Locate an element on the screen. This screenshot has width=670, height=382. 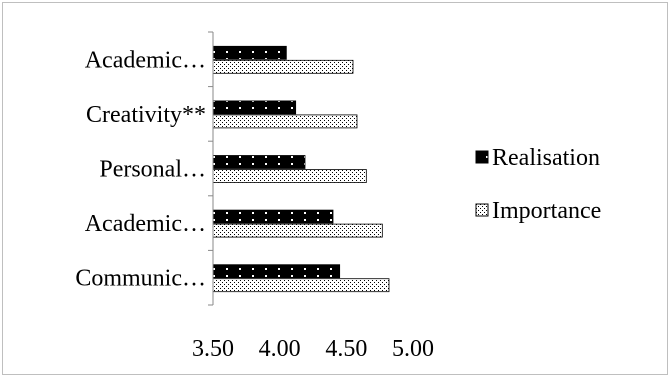
category-label-3: Creativity** is located at coordinates (146, 115).